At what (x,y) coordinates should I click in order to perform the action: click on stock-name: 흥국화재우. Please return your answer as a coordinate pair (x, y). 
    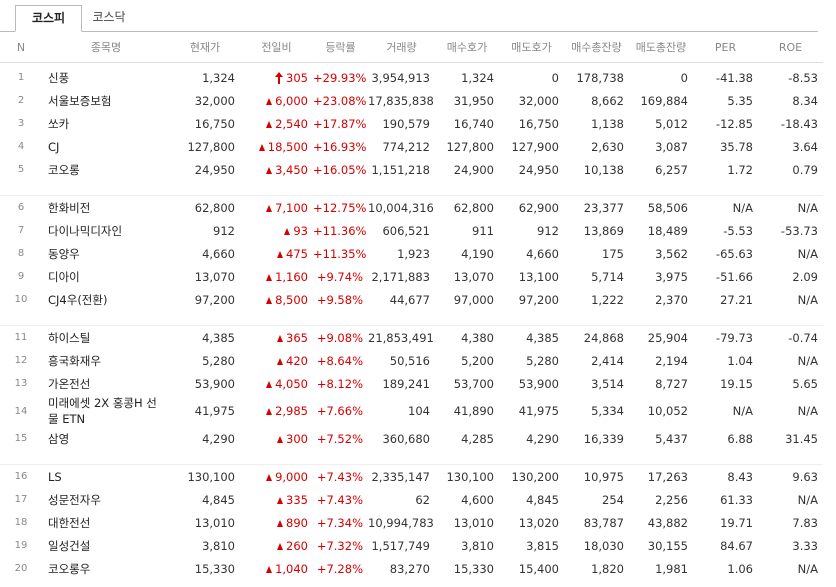
    Looking at the image, I should click on (74, 360).